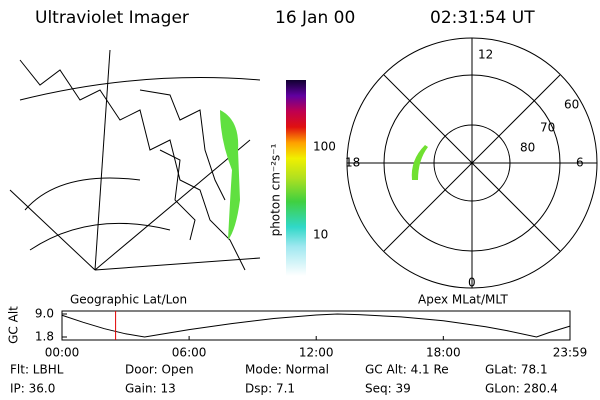  I want to click on y-tick-label: 9.0, so click(44, 314).